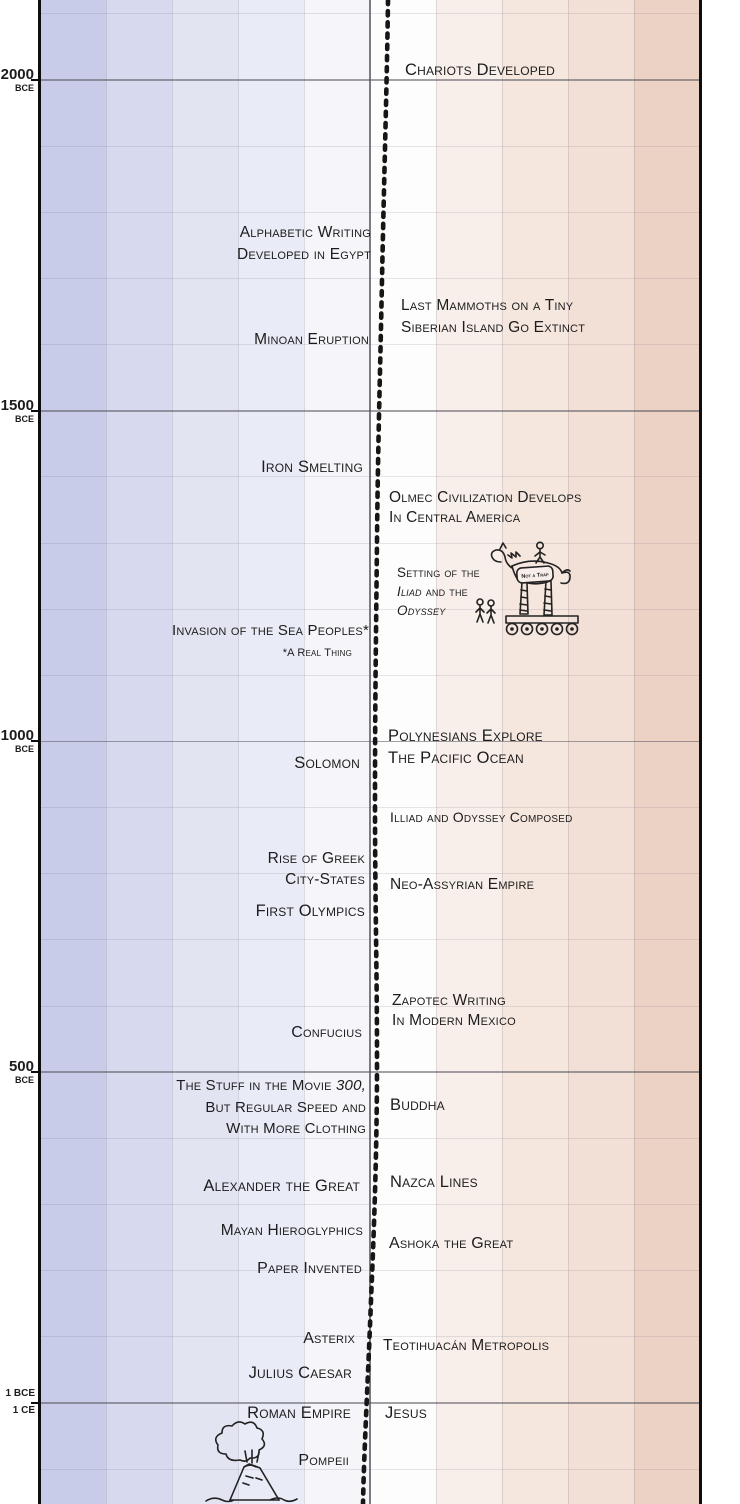  I want to click on event-illiad-and-odyssey-composed: Illiad and Odyssey Composed, so click(481, 817).